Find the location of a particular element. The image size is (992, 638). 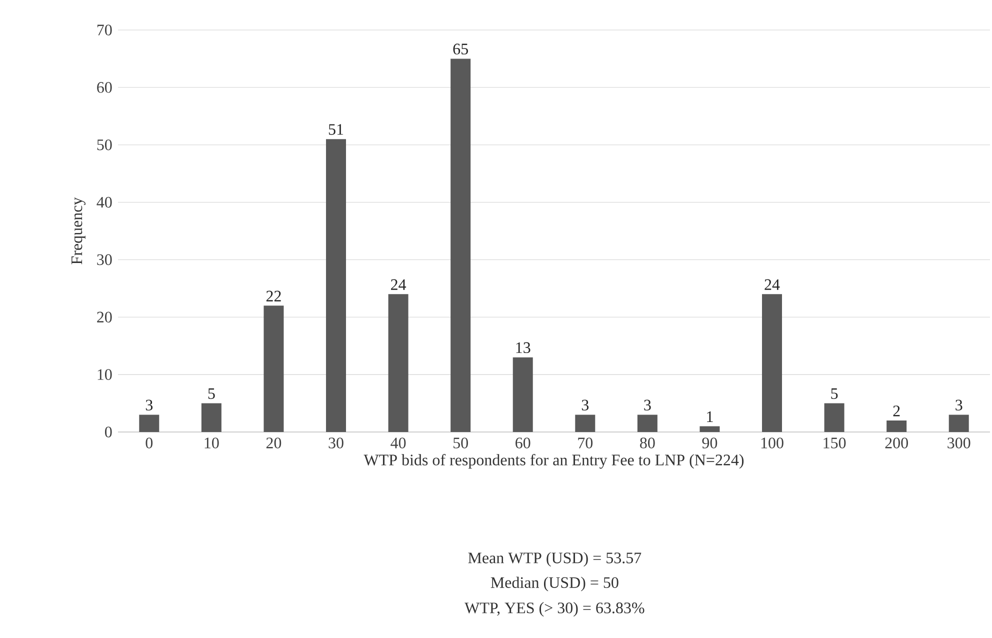

data-label: 2 is located at coordinates (896, 411).